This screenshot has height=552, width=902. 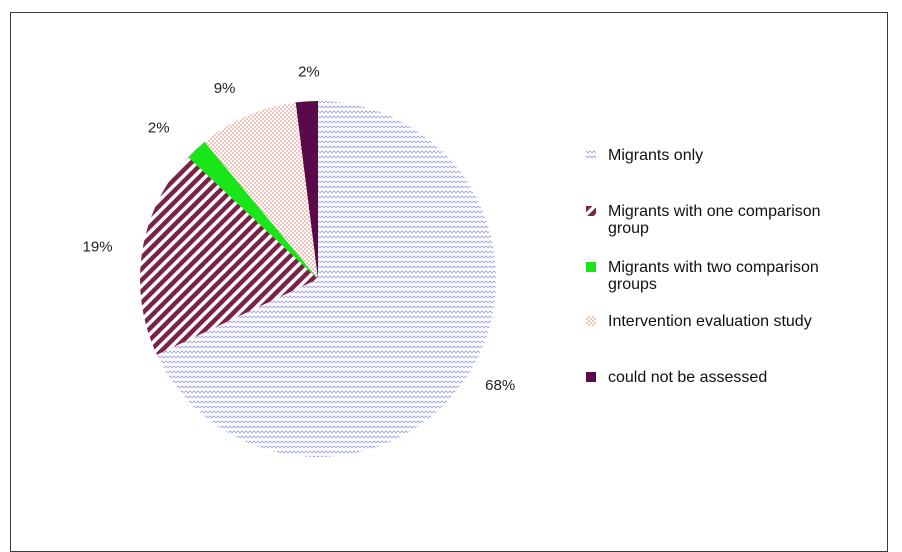 What do you see at coordinates (500, 385) in the screenshot?
I see `pie-label-migrants-only: 68%` at bounding box center [500, 385].